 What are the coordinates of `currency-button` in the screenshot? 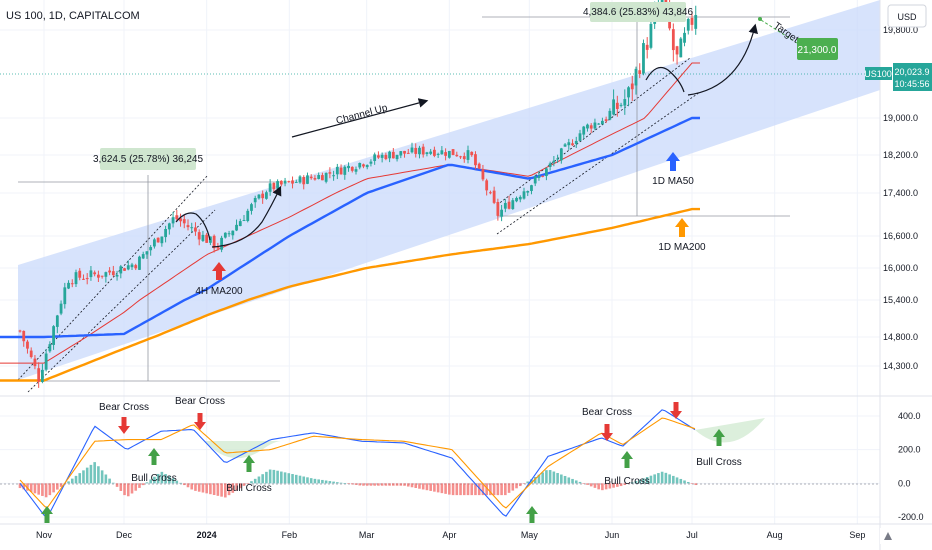 It's located at (907, 16).